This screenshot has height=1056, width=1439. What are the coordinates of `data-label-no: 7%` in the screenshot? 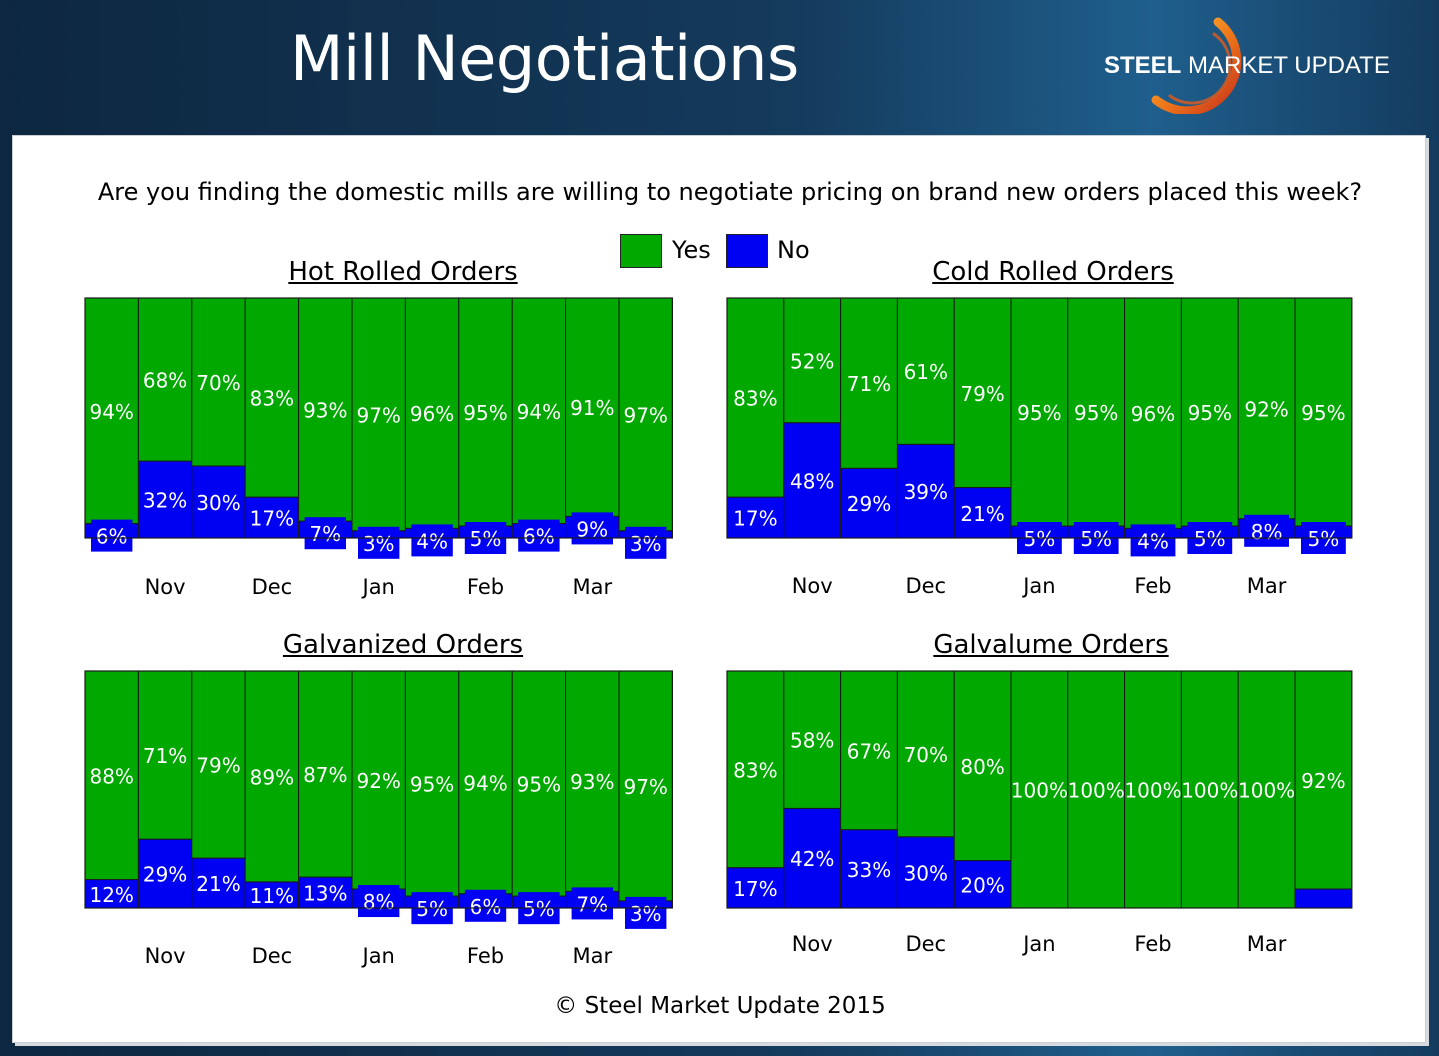 It's located at (325, 534).